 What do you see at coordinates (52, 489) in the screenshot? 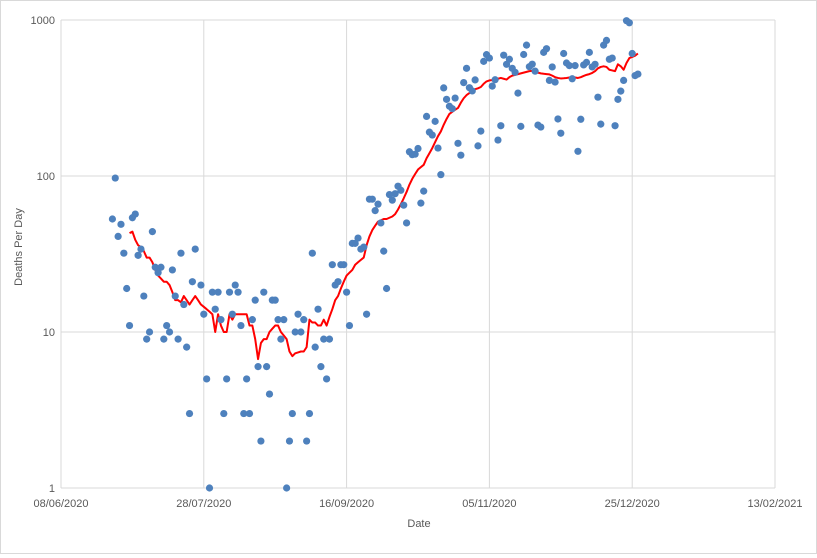
I see `y-tick-label: 1` at bounding box center [52, 489].